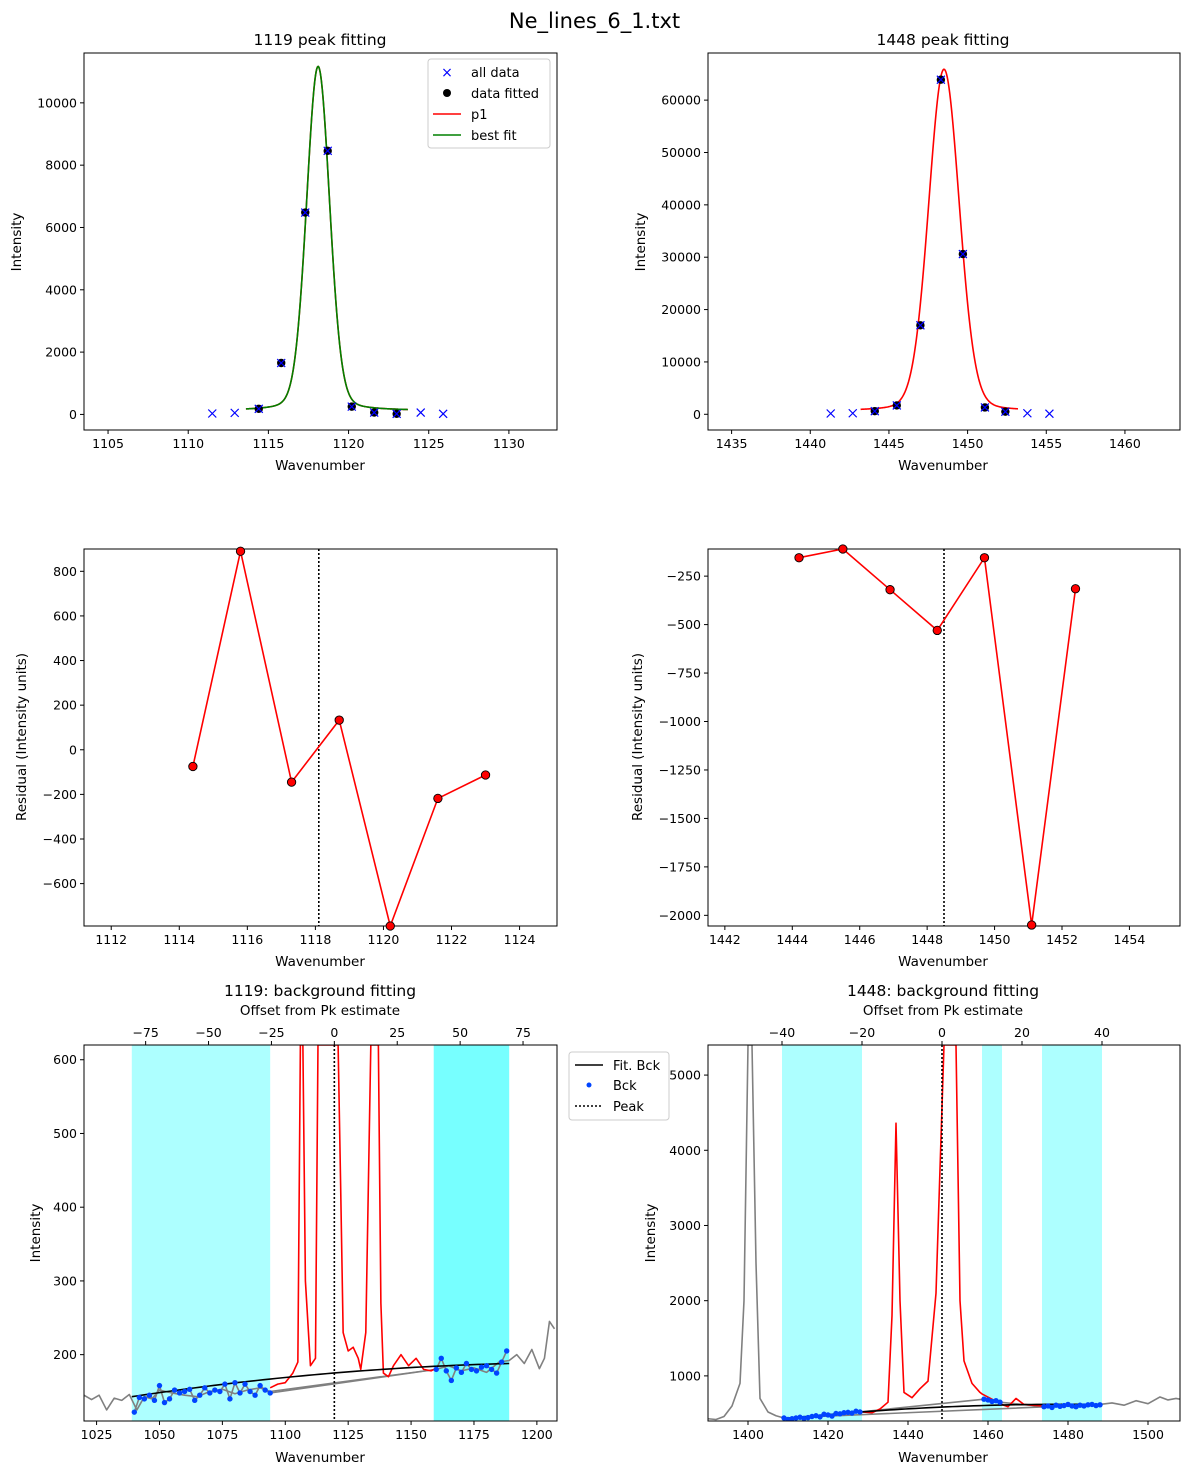  I want to click on x-tick-label: 1440, so click(908, 1434).